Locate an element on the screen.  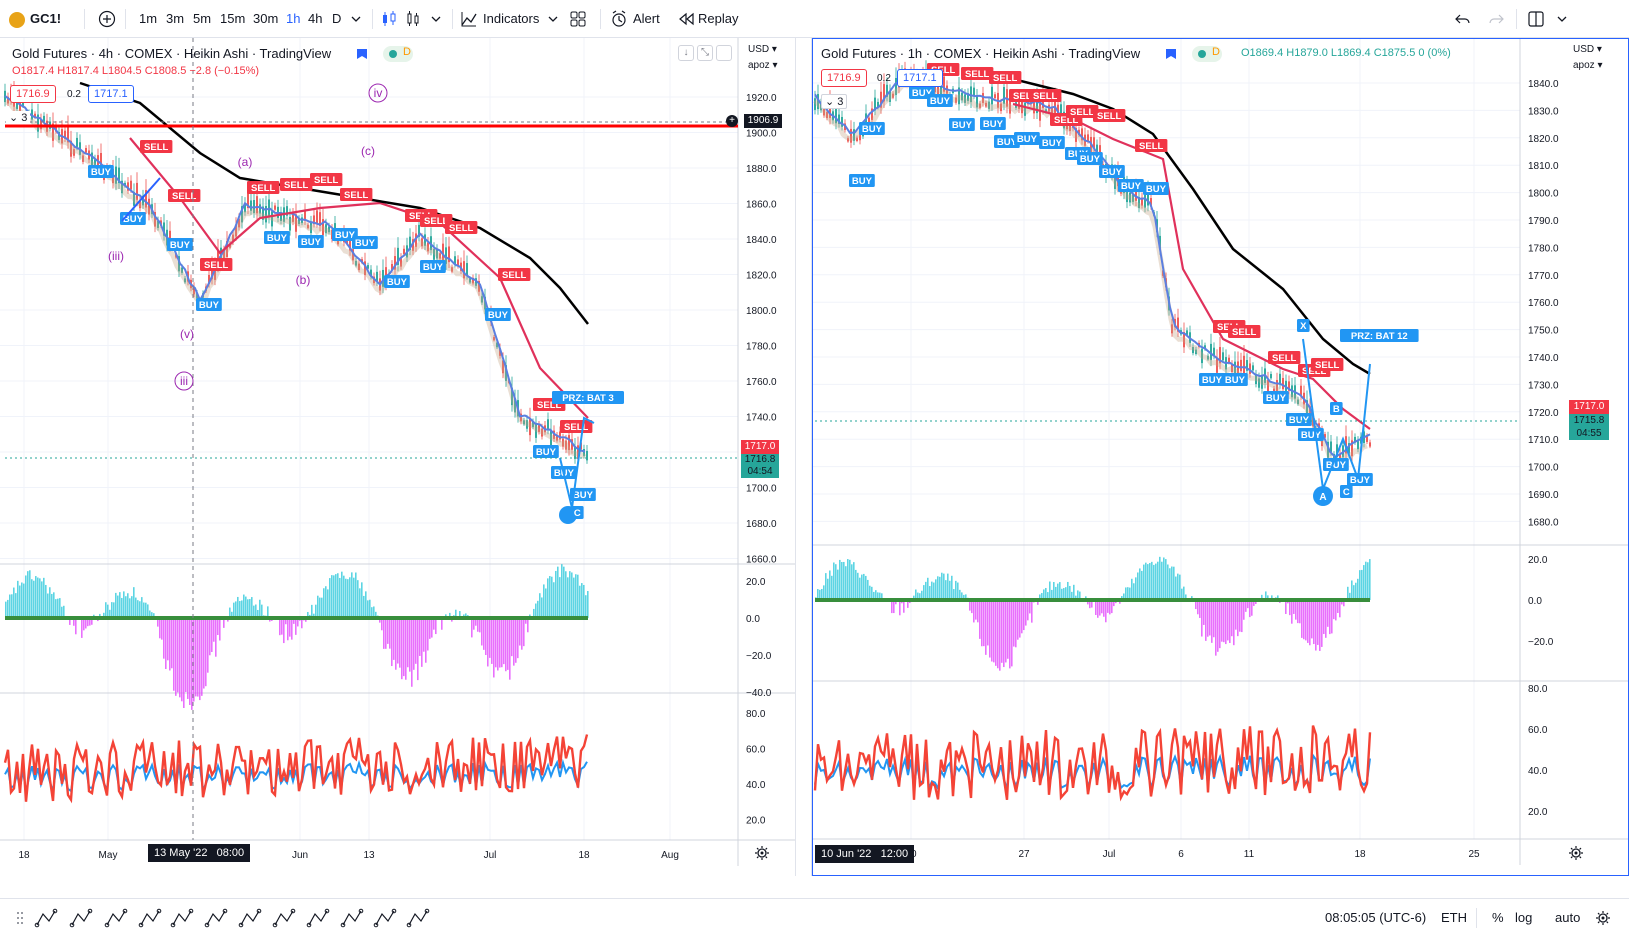
replay-button: Replay is located at coordinates (718, 19).